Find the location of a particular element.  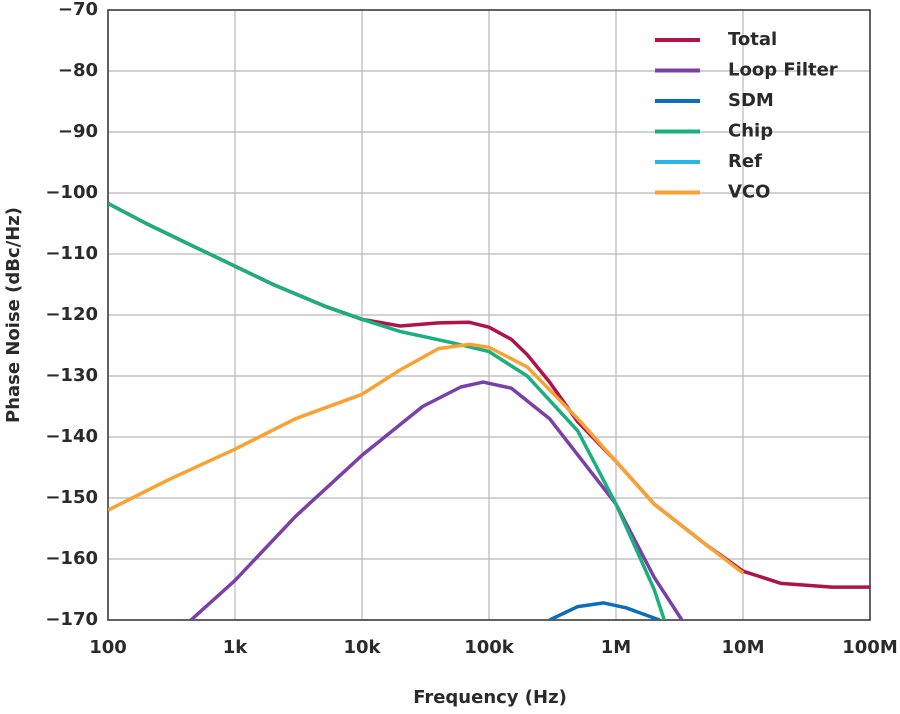

y-tick-label: −130 is located at coordinates (71, 375).